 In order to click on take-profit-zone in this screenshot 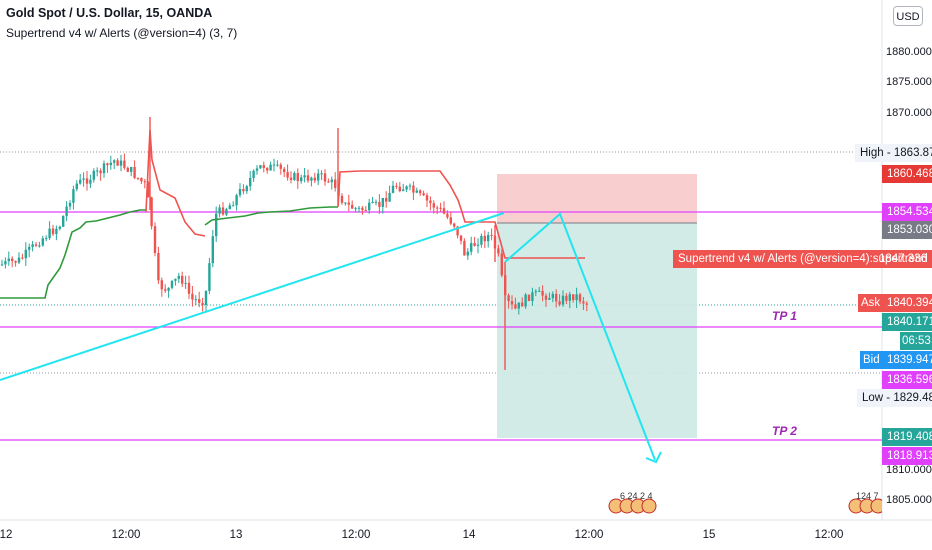, I will do `click(597, 330)`.